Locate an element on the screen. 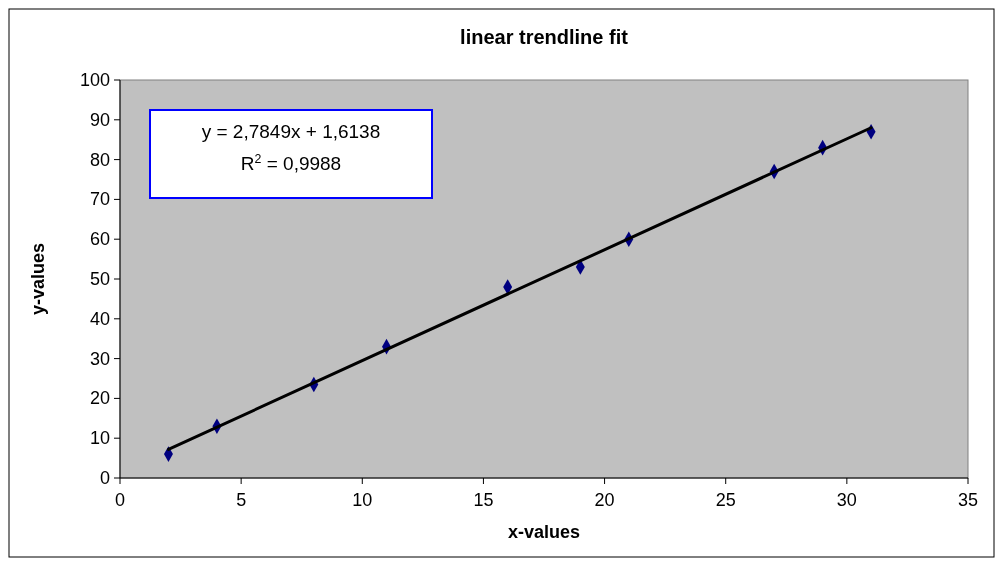 This screenshot has height=566, width=1003. y-tick-label: 80 is located at coordinates (99, 159).